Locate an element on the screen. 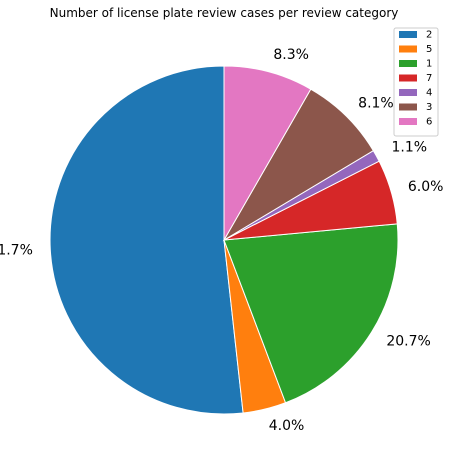 The image size is (449, 465). legend: 2 5 1 7 4 3 6 is located at coordinates (416, 82).